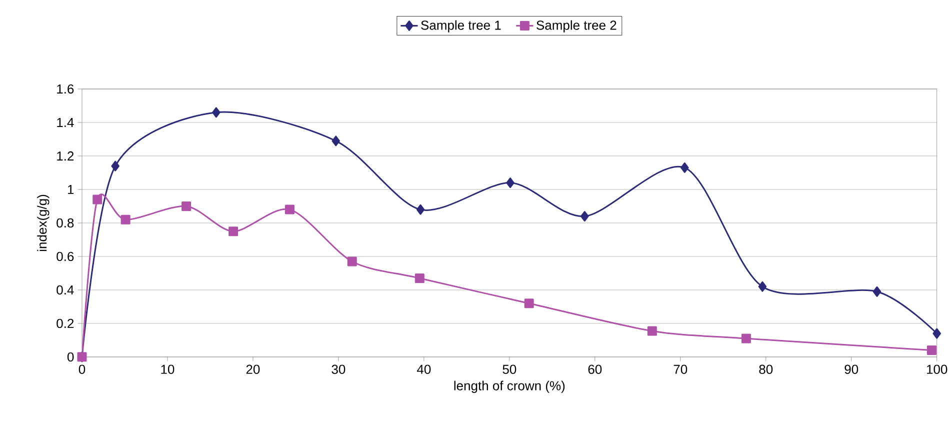 The width and height of the screenshot is (951, 429). Describe the element at coordinates (65, 89) in the screenshot. I see `y-tick-label: 1.6` at that location.